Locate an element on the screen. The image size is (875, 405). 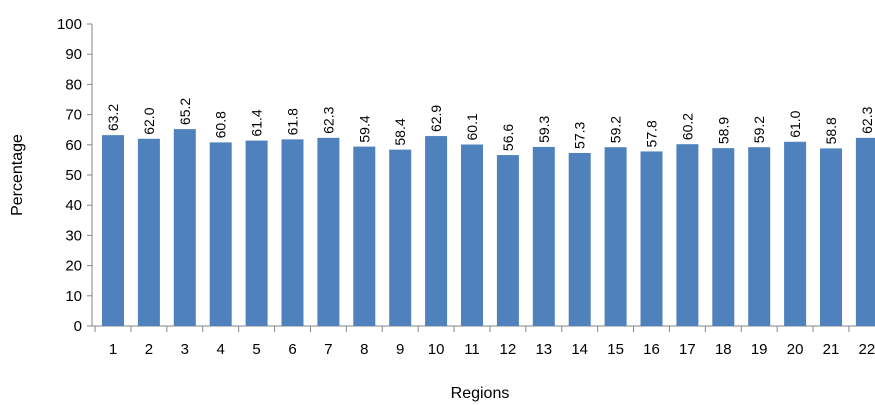
y-axis: 0 10 20 30 40 50 60 70 80 90 100 is located at coordinates (75, 175).